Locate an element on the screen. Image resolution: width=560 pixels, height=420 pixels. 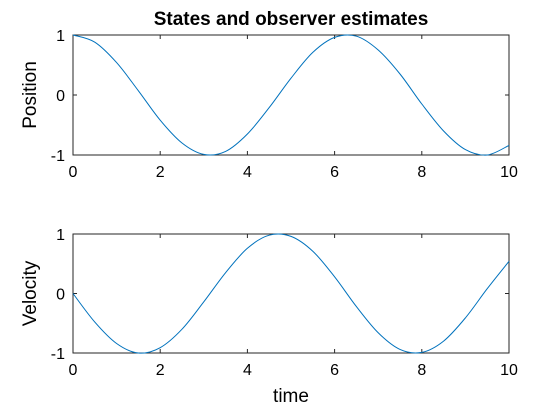
y-axis-label: Velocity is located at coordinates (30, 293).